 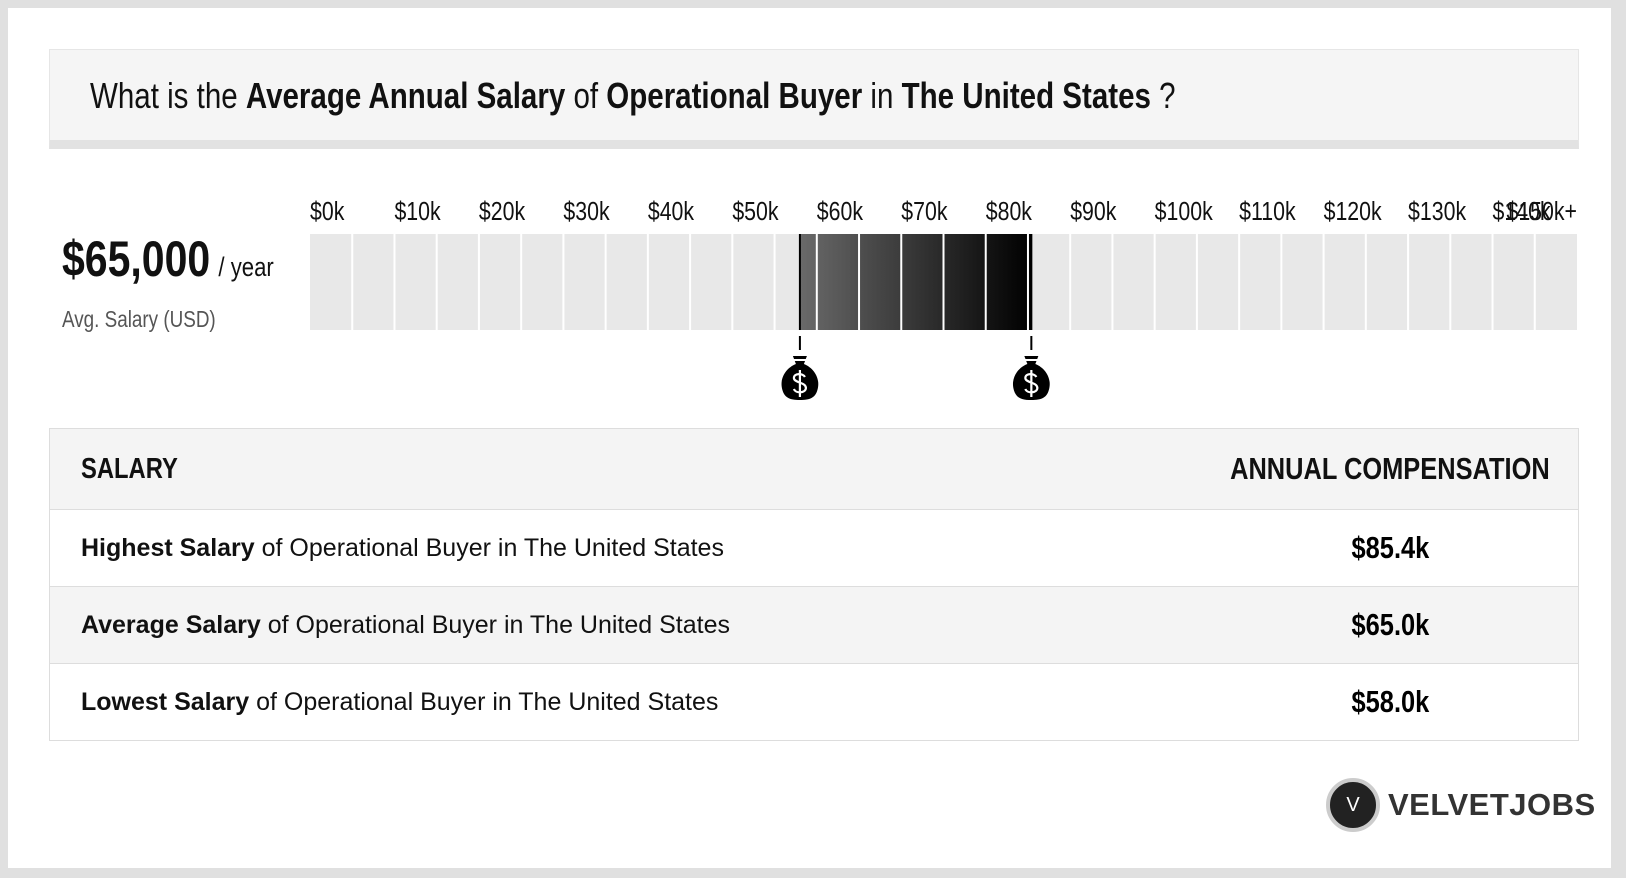 What do you see at coordinates (840, 212) in the screenshot?
I see `x-tick-label: $60k` at bounding box center [840, 212].